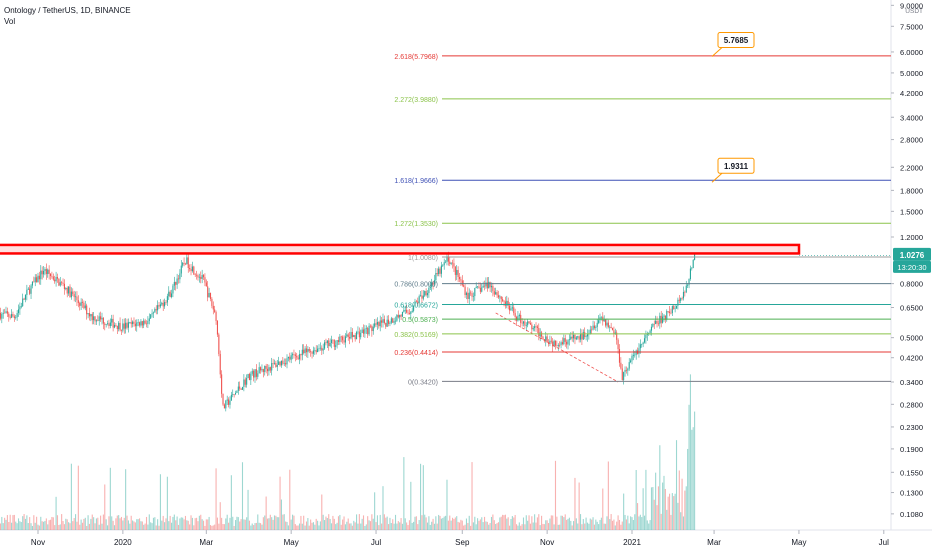 The image size is (932, 555). What do you see at coordinates (632, 542) in the screenshot?
I see `time-tick-label: 2021` at bounding box center [632, 542].